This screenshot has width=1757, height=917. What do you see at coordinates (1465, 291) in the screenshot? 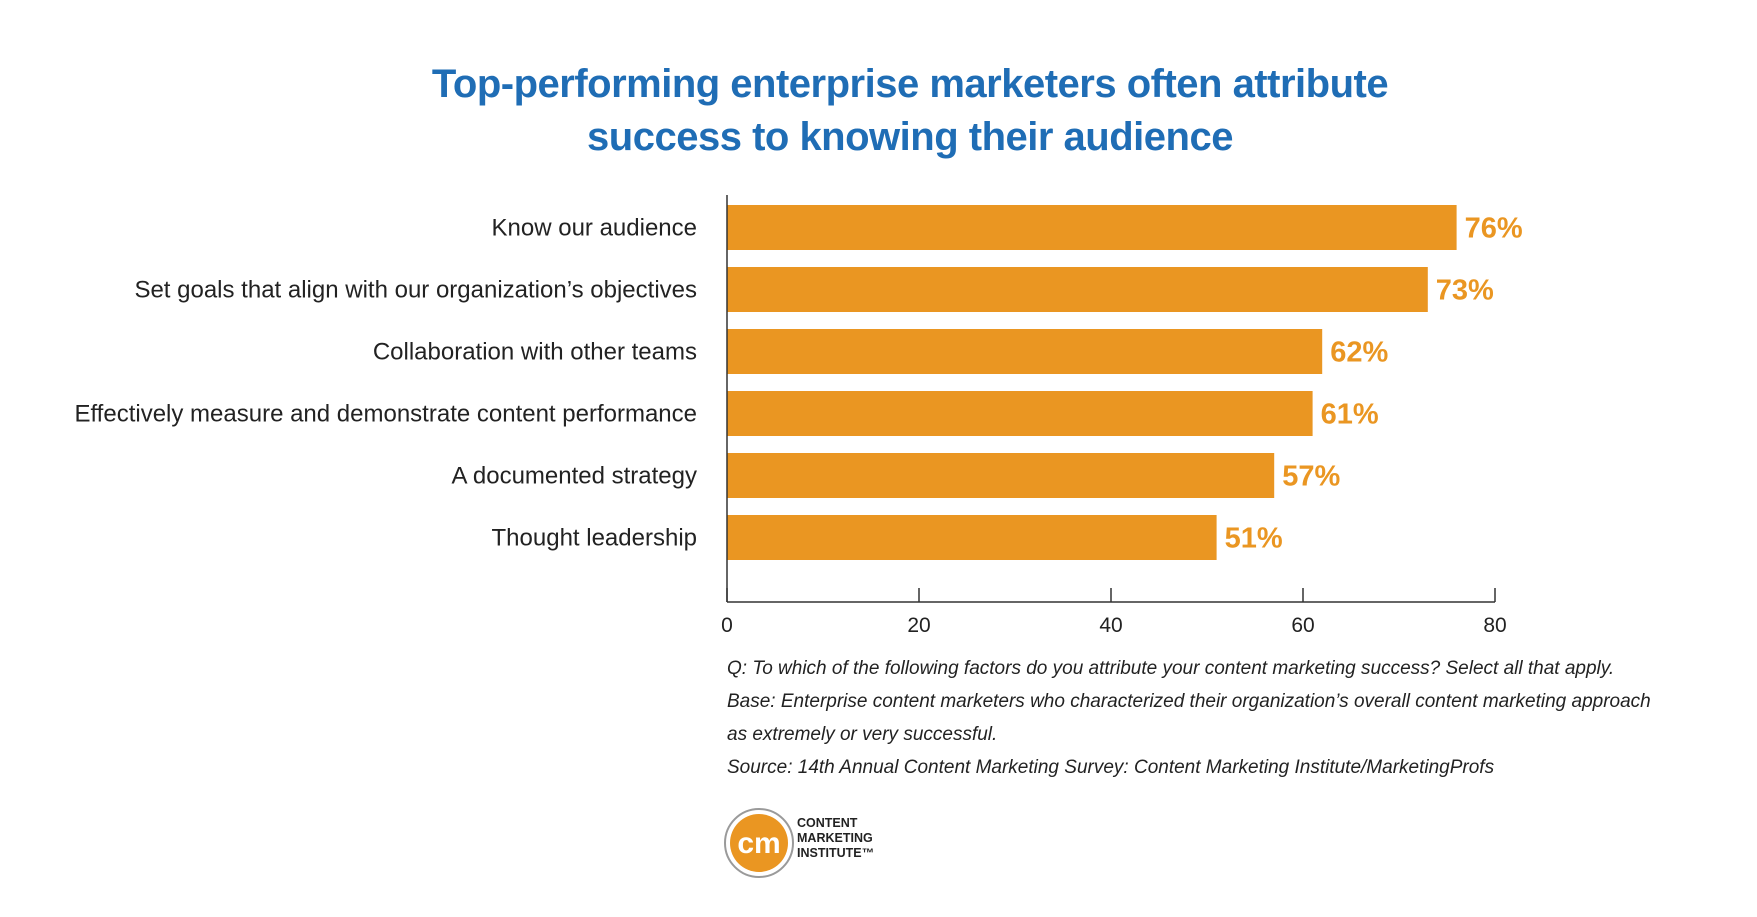
I see `data-label-2: 73%` at bounding box center [1465, 291].